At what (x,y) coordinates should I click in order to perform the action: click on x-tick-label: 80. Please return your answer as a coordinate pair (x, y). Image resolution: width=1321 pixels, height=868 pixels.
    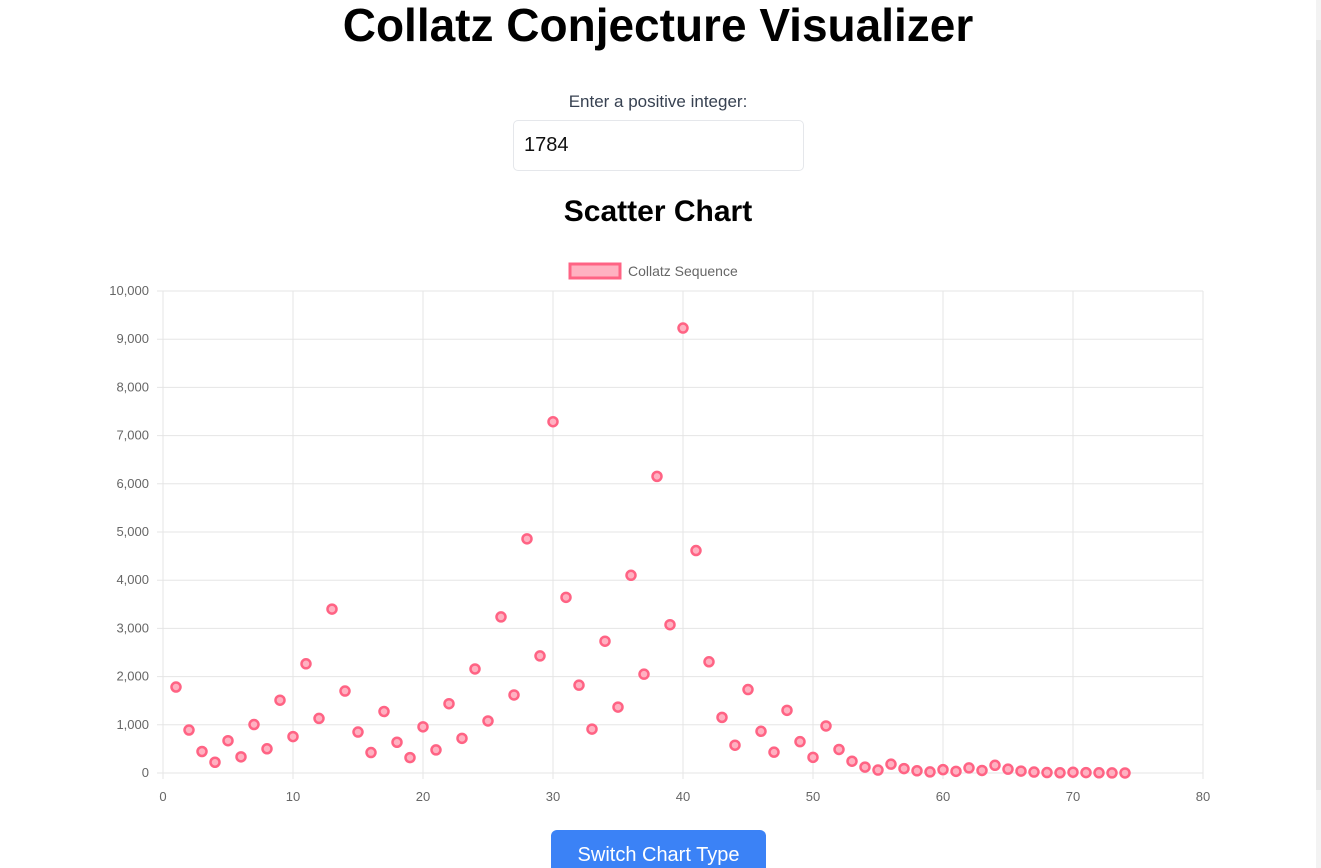
    Looking at the image, I should click on (1203, 796).